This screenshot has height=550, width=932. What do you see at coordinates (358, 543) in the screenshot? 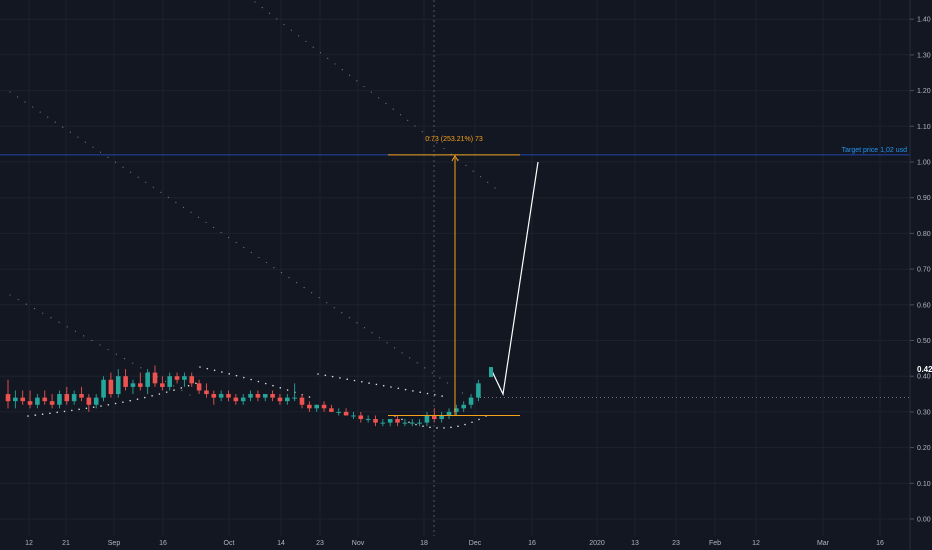
I see `time-tick-label: Nov` at bounding box center [358, 543].